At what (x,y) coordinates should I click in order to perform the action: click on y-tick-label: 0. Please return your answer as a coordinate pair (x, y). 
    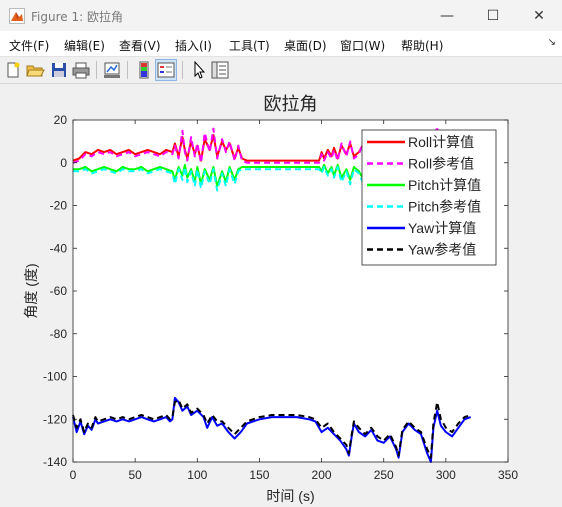
    Looking at the image, I should click on (63, 163).